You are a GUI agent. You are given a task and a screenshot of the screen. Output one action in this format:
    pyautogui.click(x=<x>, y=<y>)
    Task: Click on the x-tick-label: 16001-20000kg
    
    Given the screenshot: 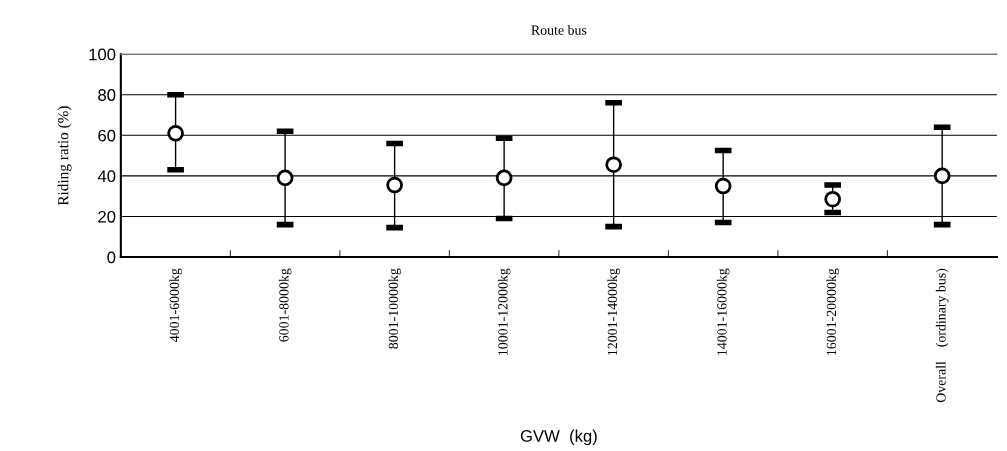 What is the action you would take?
    pyautogui.click(x=832, y=311)
    